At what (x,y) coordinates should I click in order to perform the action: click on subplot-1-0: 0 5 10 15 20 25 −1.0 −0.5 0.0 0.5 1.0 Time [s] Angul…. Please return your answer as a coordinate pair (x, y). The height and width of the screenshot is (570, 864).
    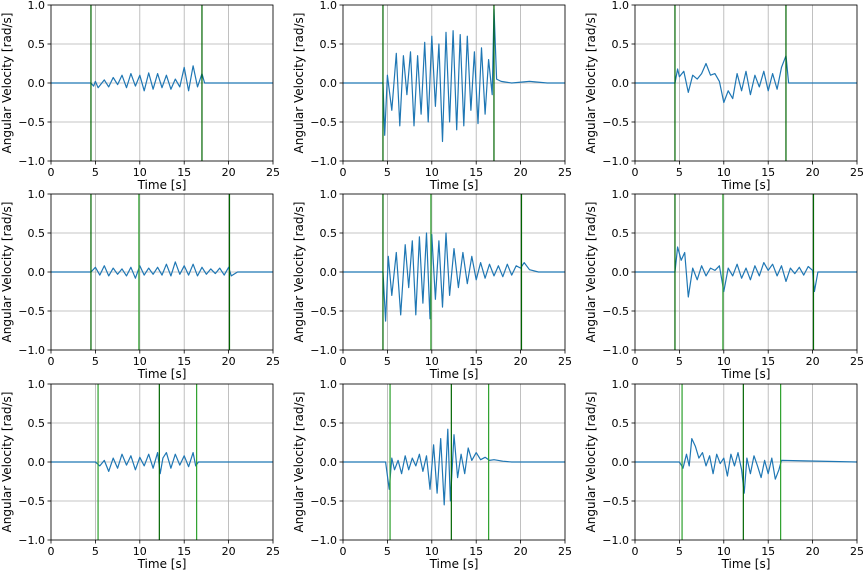
    Looking at the image, I should click on (140, 284).